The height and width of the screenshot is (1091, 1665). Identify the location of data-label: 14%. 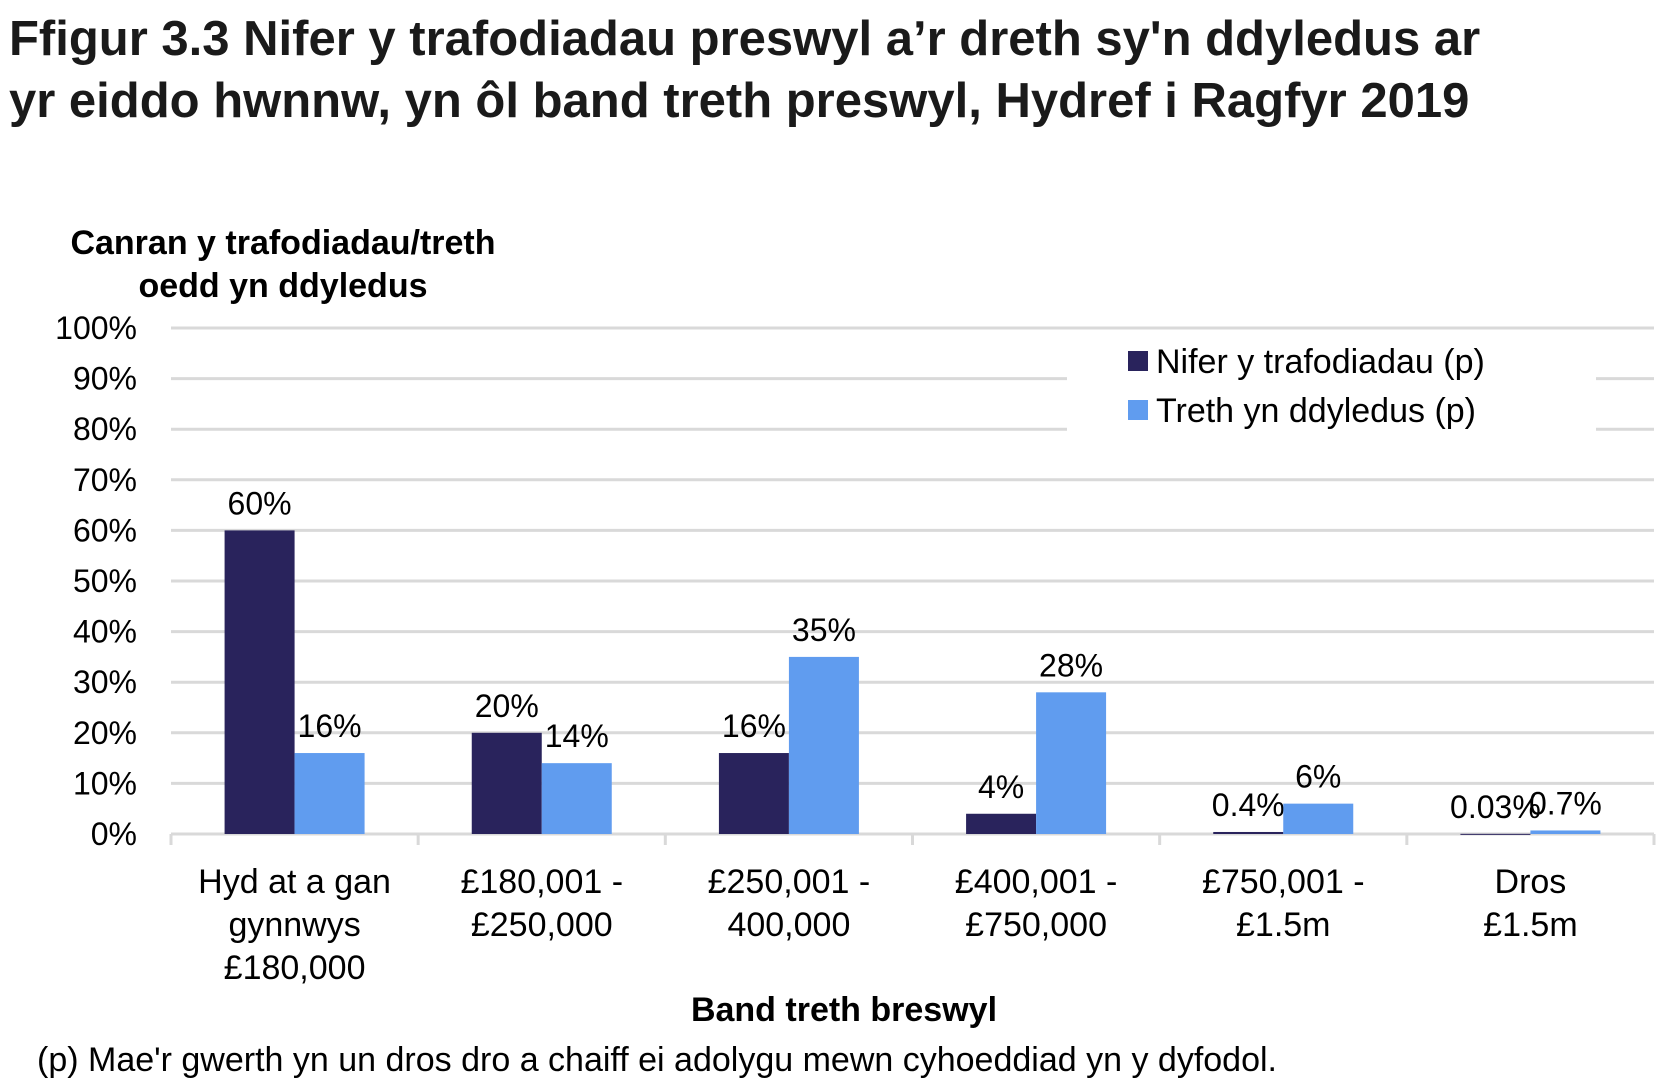
(577, 736).